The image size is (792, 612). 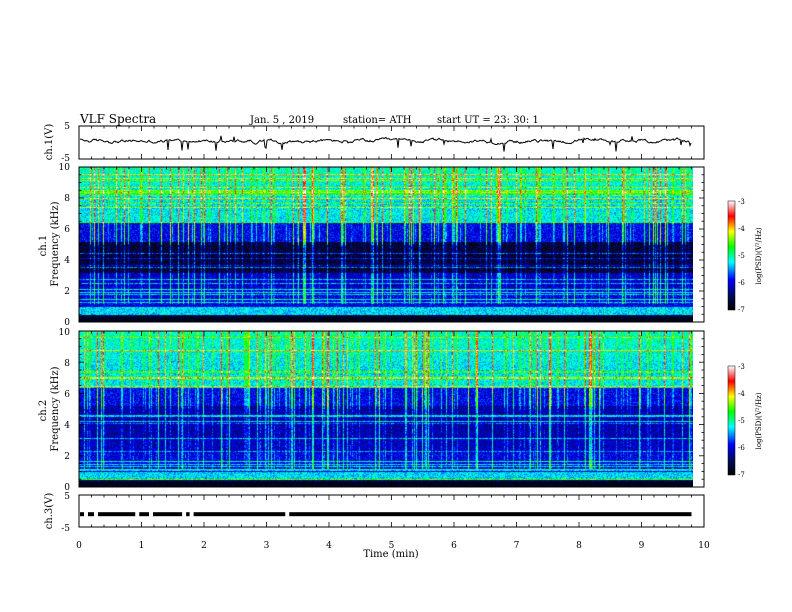 I want to click on station-label: station= ATH, so click(x=377, y=120).